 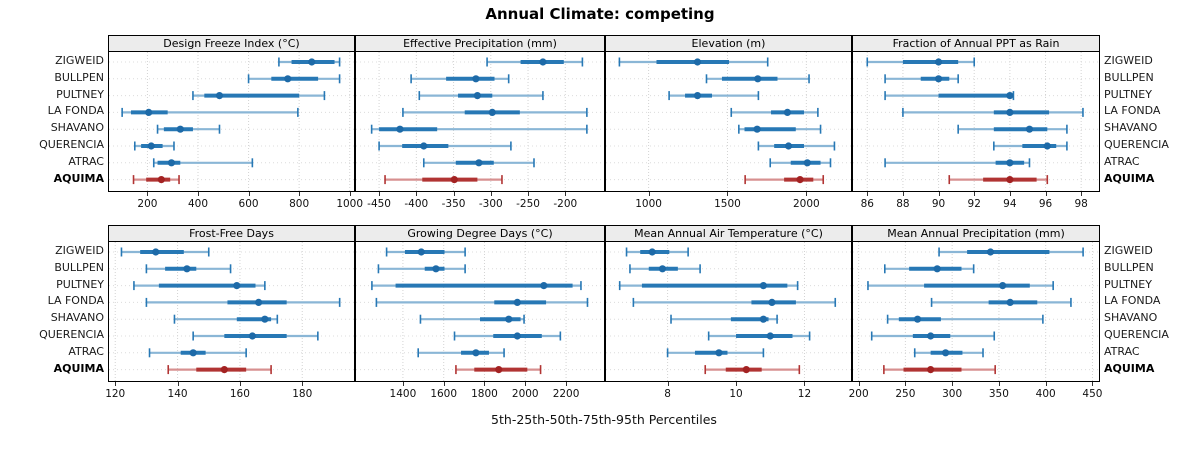 What do you see at coordinates (480, 121) in the screenshot?
I see `panel-effective-precipitation-mm` at bounding box center [480, 121].